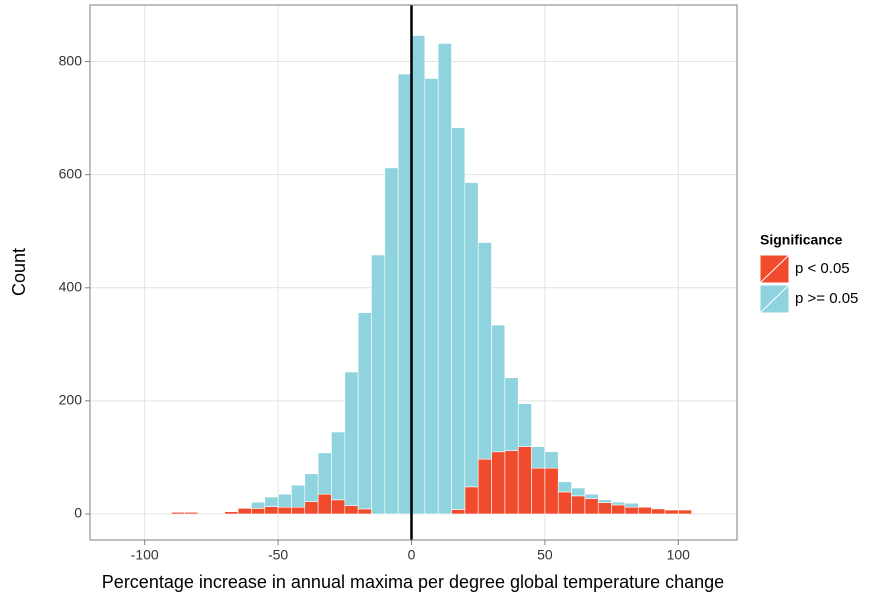  Describe the element at coordinates (822, 268) in the screenshot. I see `legend-label: p < 0.05` at that location.